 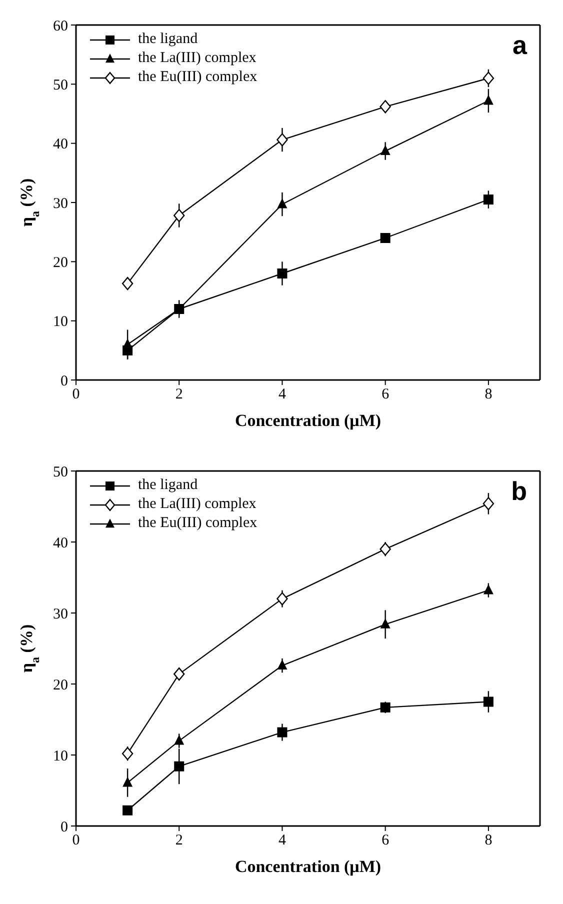 I want to click on annotation: a, so click(x=519, y=45).